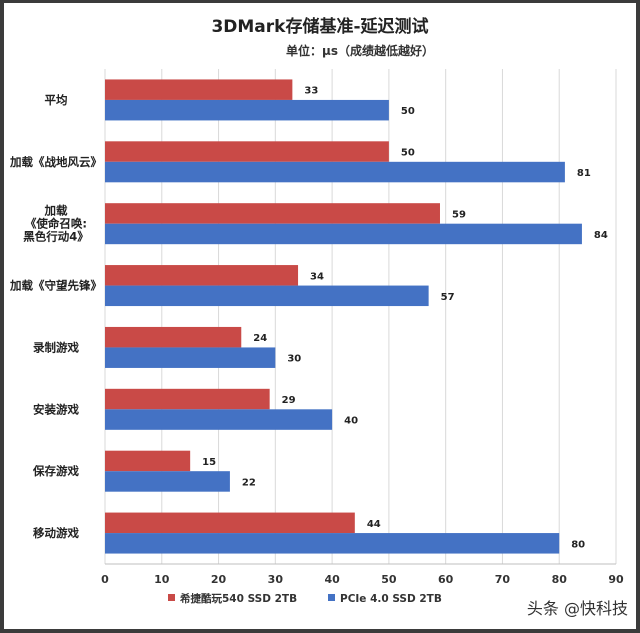  I want to click on legend-label-0: 希捷酷玩540 SSD 2TB, so click(238, 598).